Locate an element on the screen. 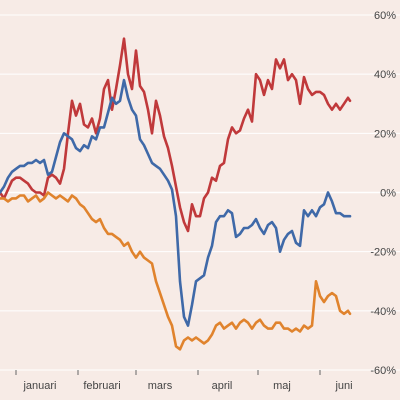 The width and height of the screenshot is (400, 400). y-tick-label: 40% is located at coordinates (385, 75).